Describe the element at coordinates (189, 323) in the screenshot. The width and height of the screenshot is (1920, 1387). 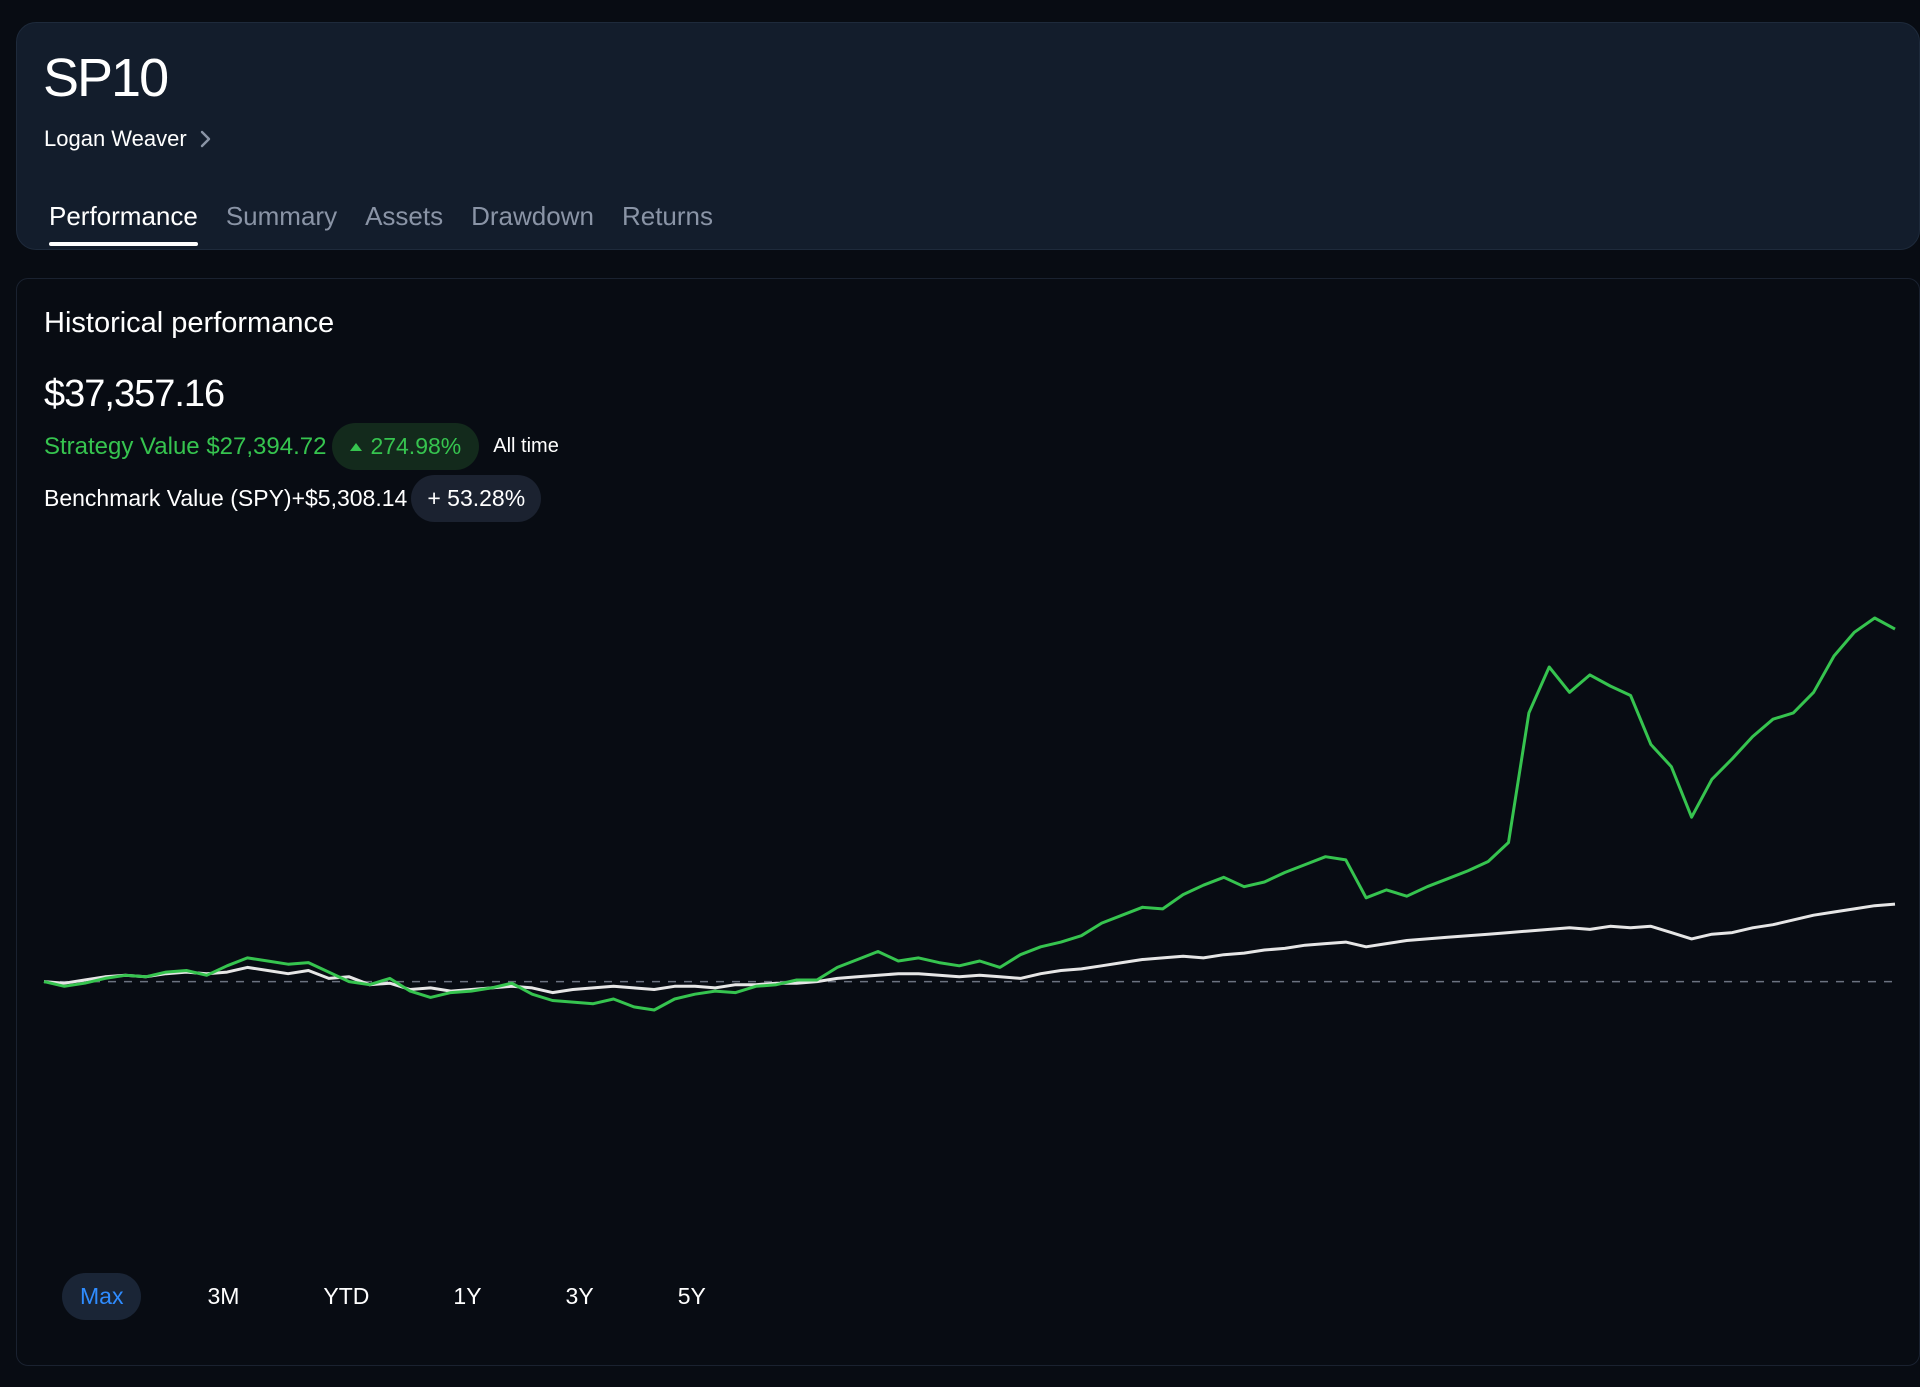
I see `section-title: Historical performance` at that location.